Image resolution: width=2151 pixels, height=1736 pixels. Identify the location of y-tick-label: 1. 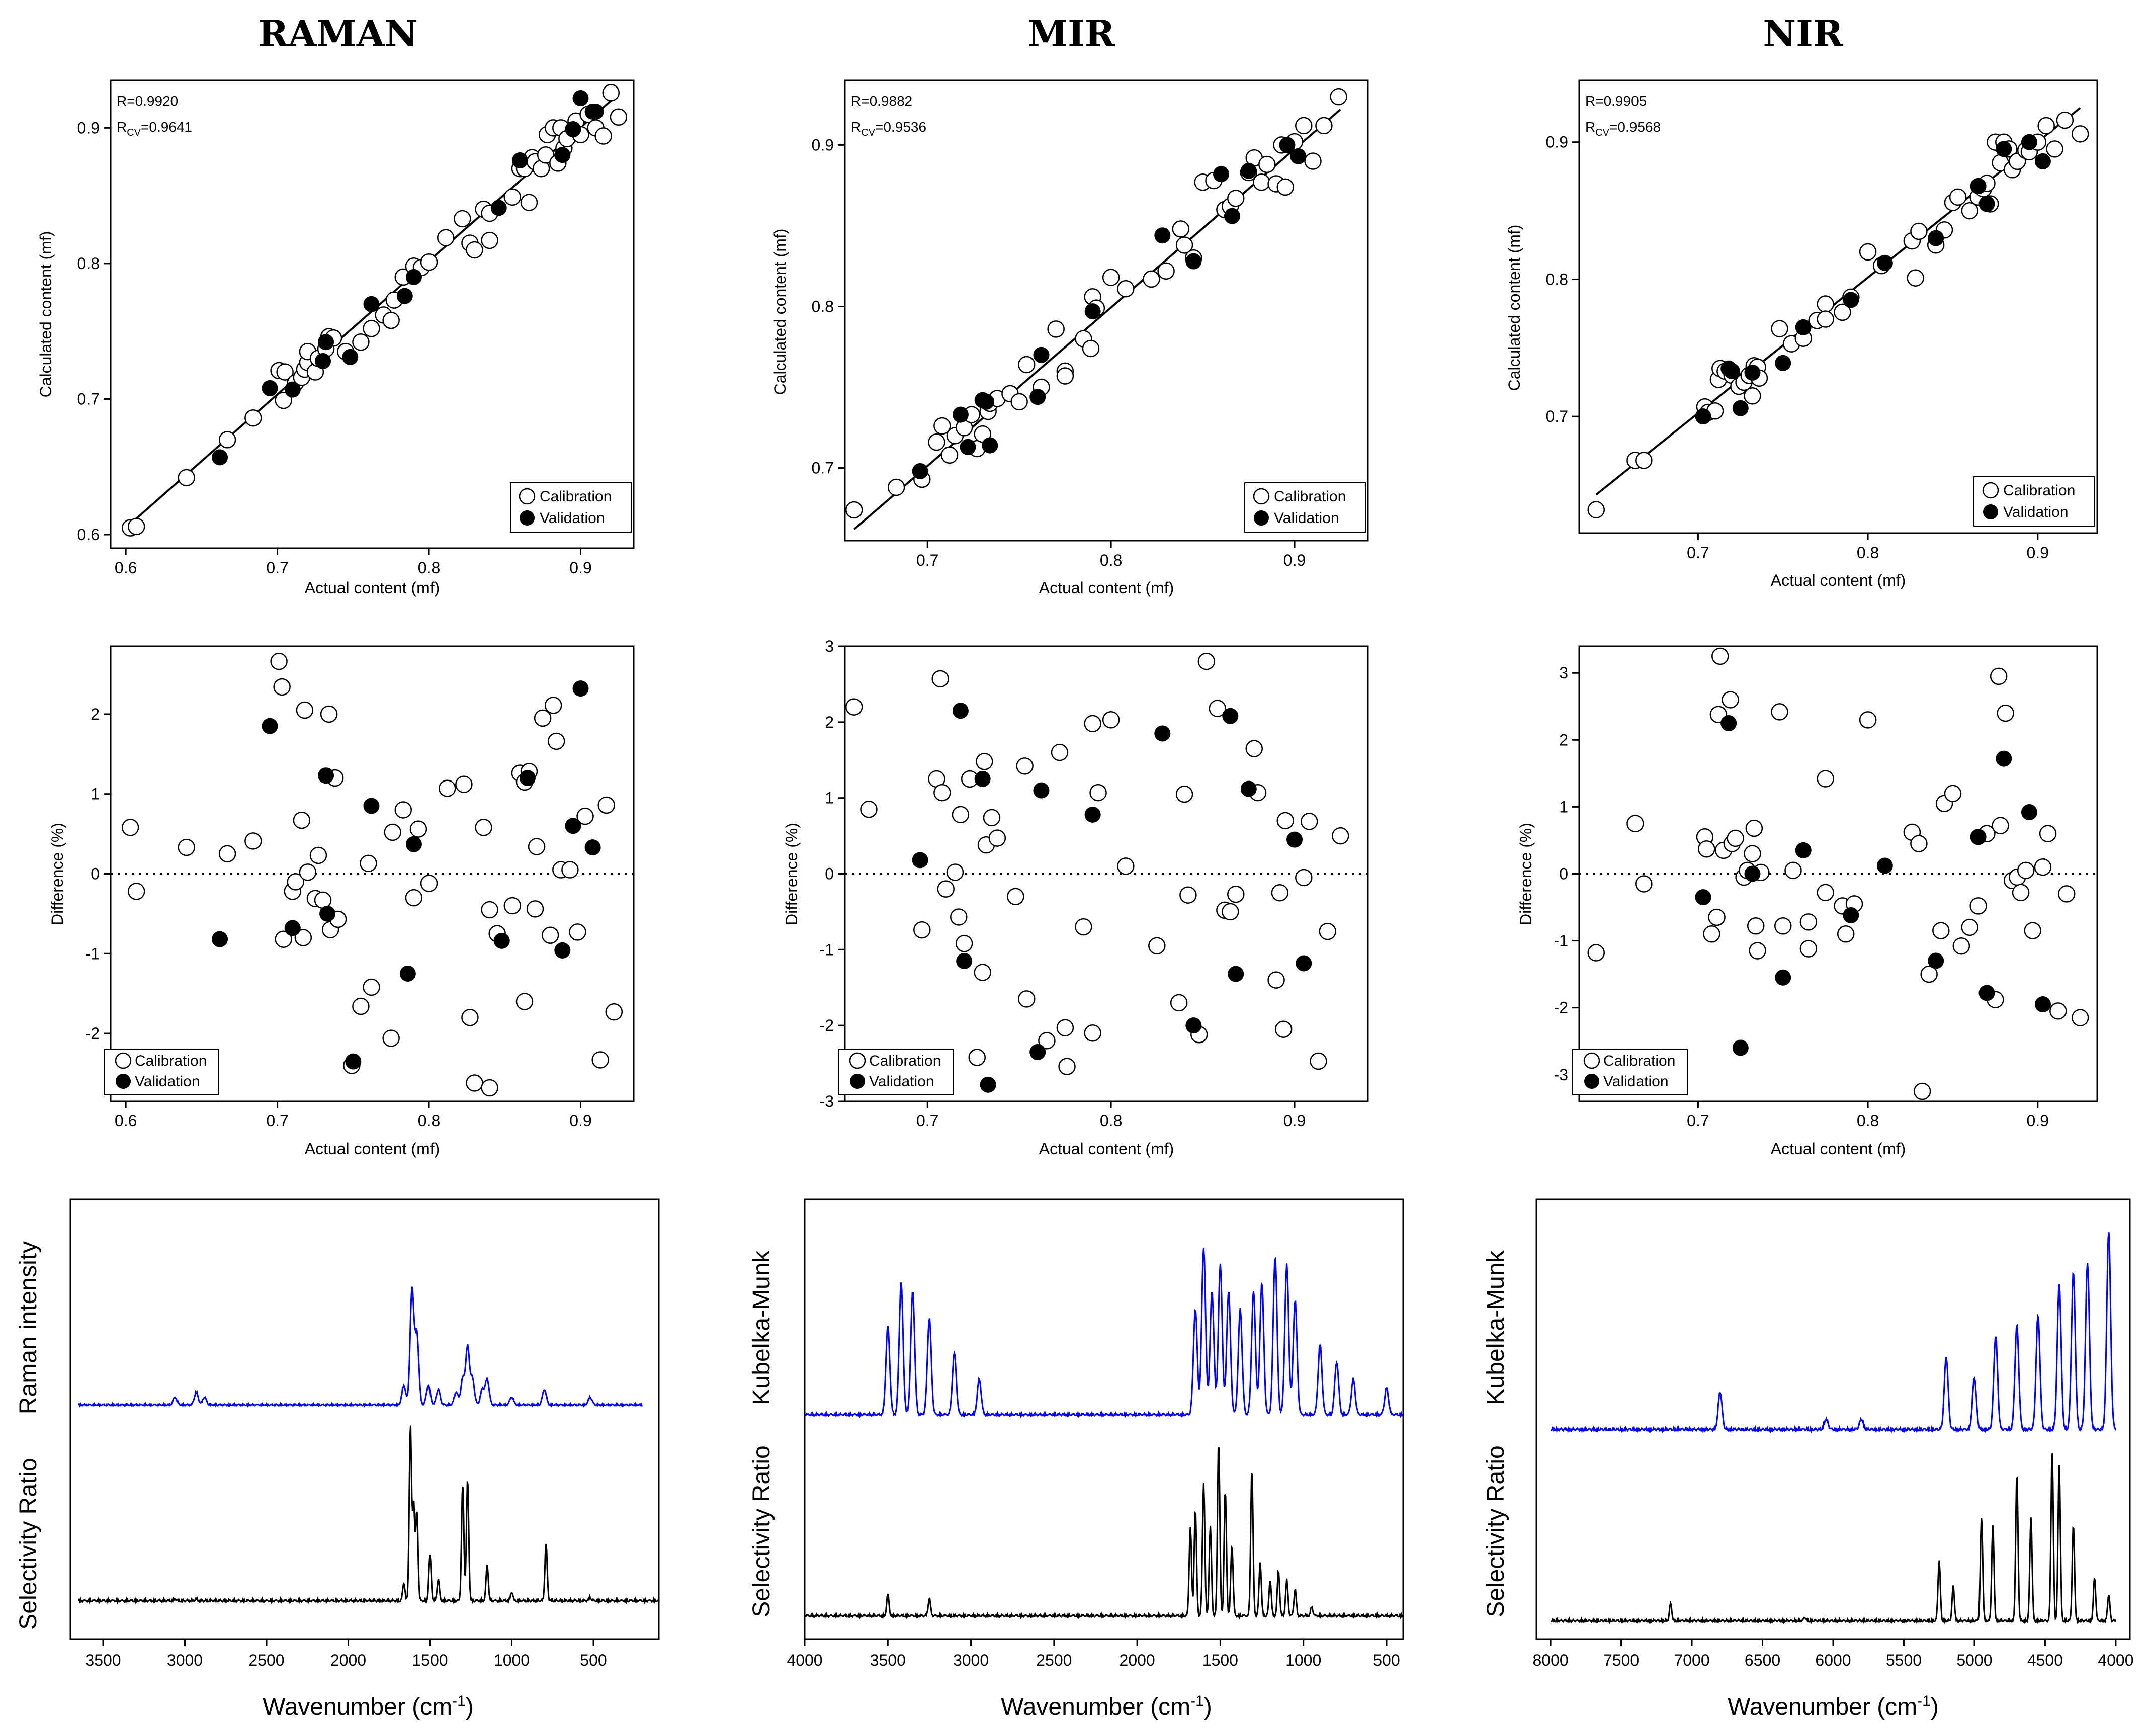
(1563, 807).